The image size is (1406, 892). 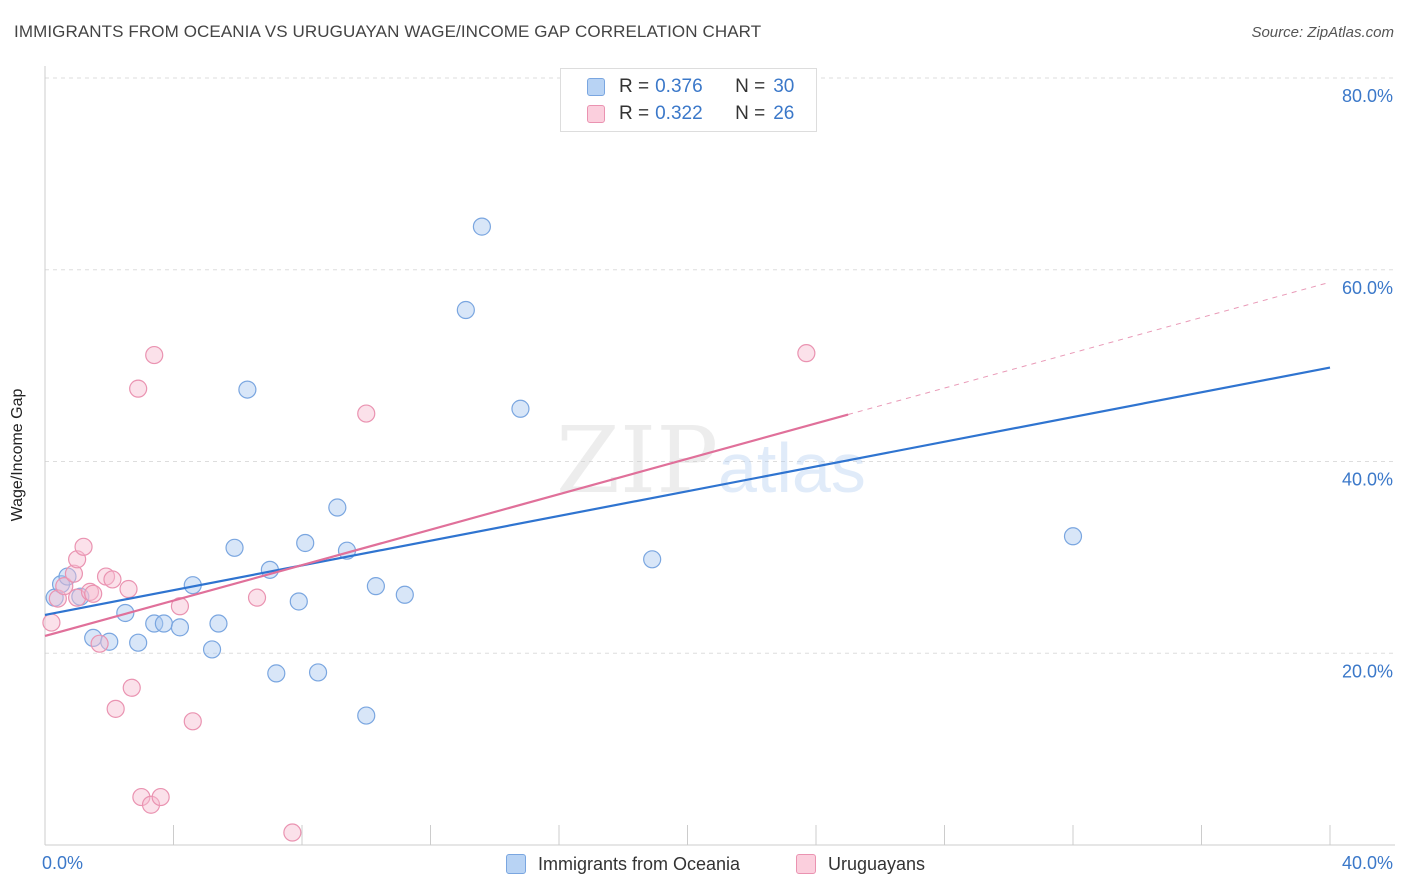 What do you see at coordinates (679, 113) in the screenshot?
I see `legend-r-value-pink: 0.322` at bounding box center [679, 113].